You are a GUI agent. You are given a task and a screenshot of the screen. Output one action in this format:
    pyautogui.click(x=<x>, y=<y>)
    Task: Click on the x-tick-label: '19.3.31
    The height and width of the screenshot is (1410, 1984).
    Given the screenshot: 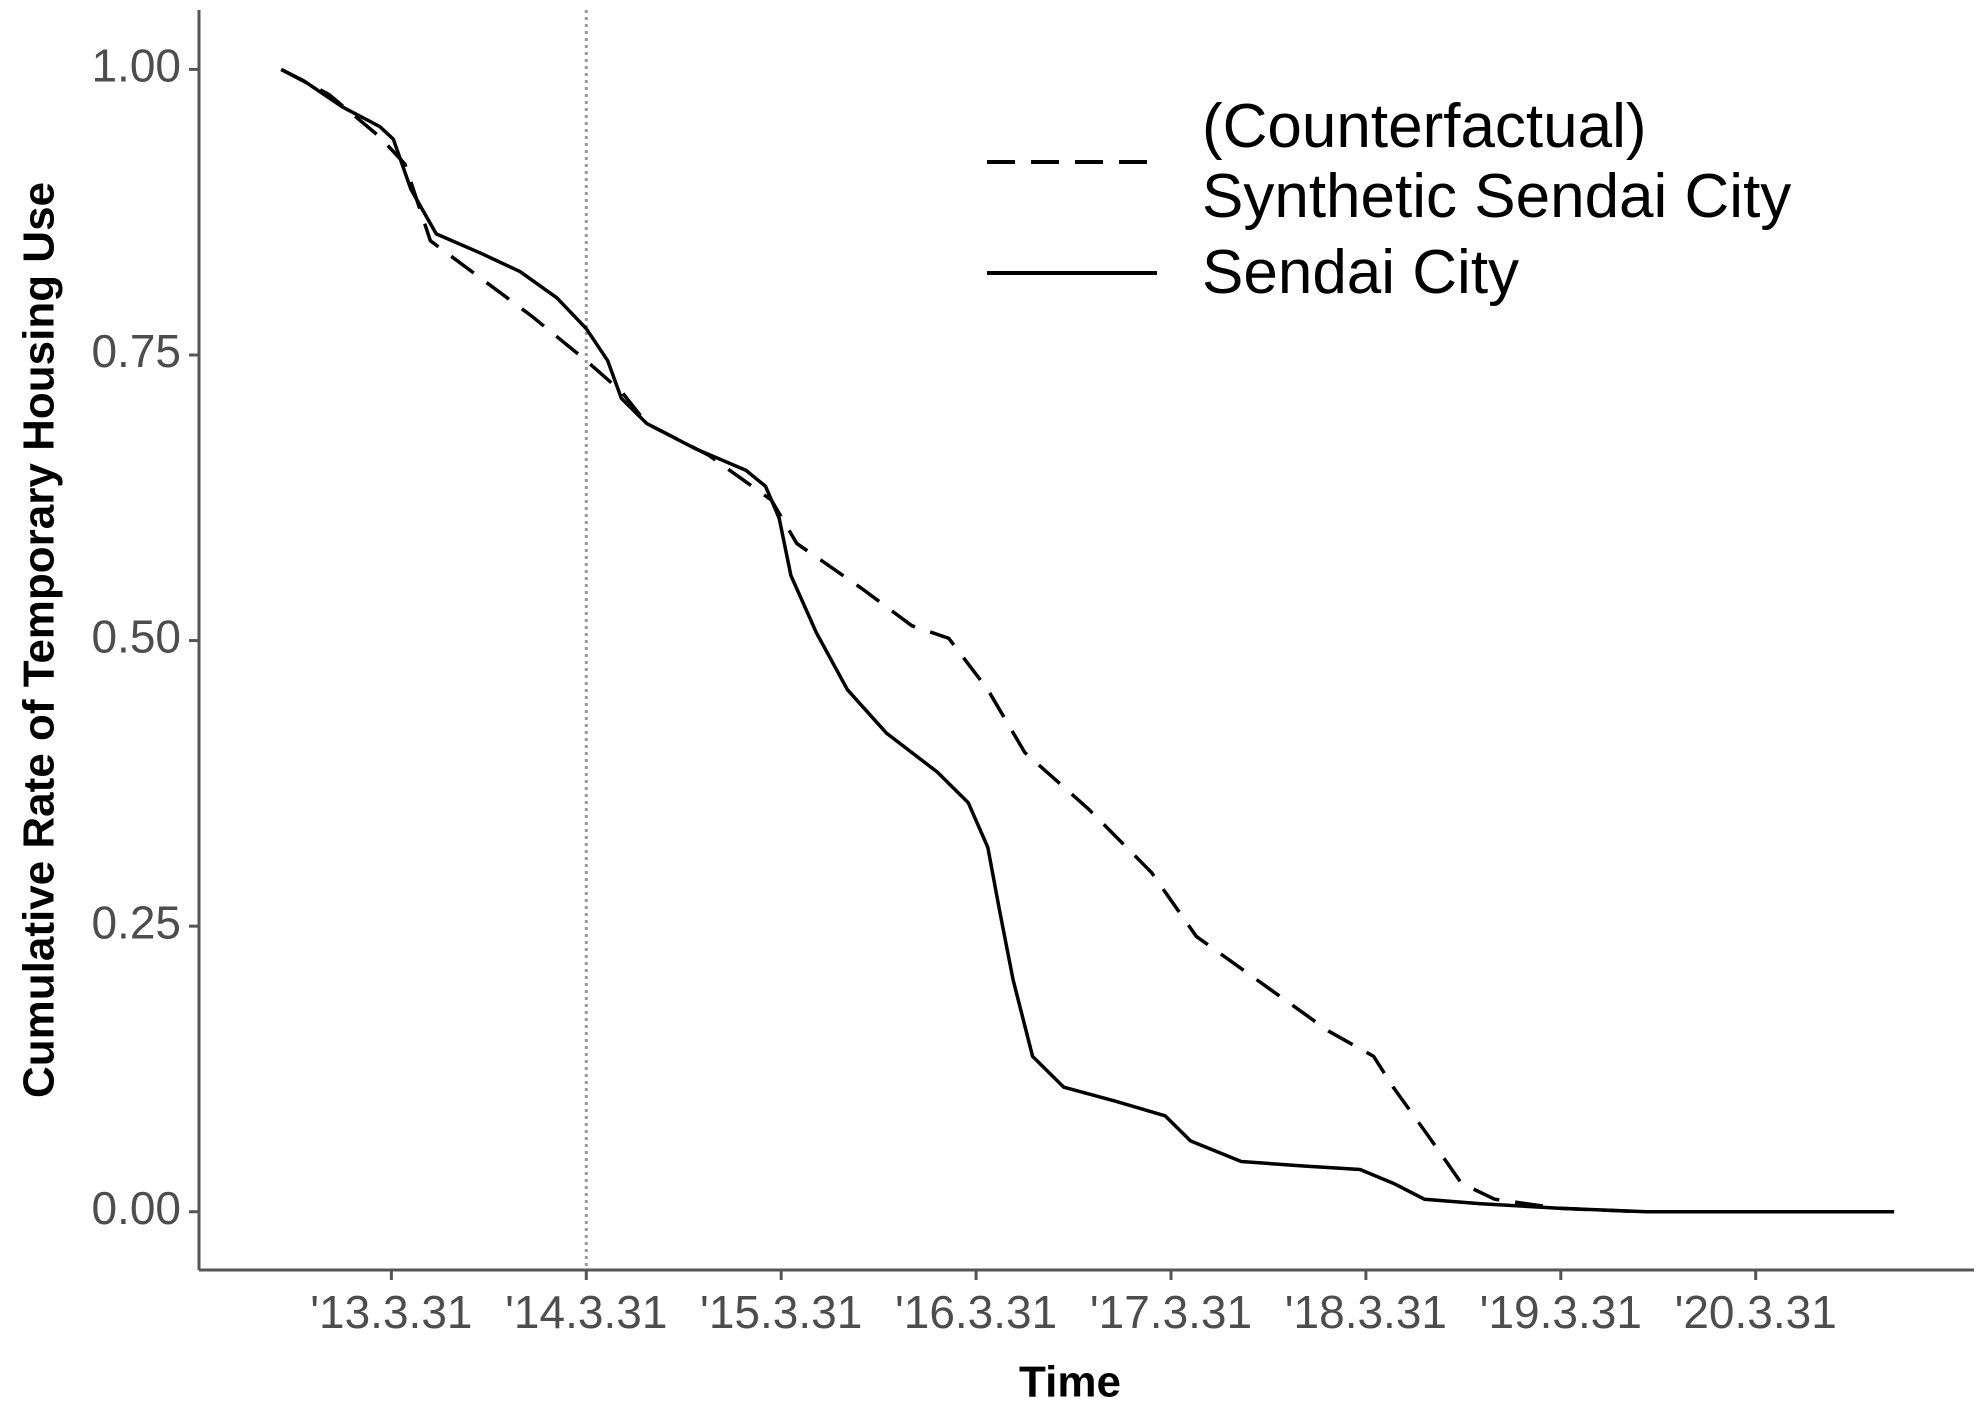 What is the action you would take?
    pyautogui.click(x=1561, y=1312)
    